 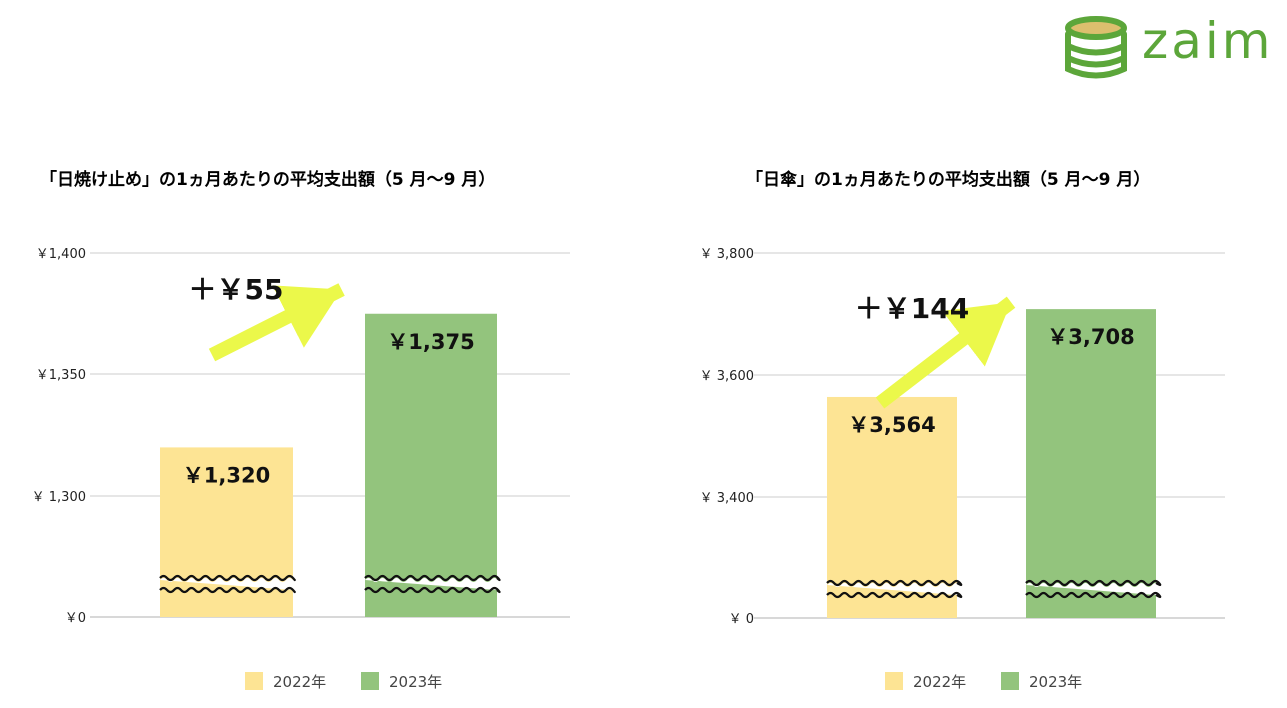 I want to click on bar-value-label: ￥1,375, so click(x=430, y=342).